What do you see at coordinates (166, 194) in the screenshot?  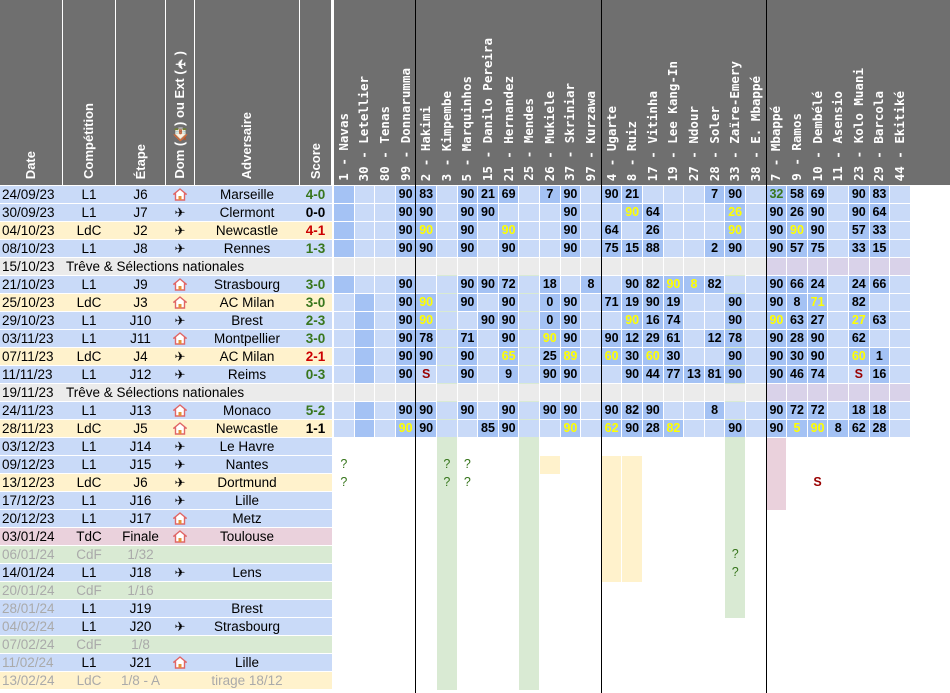 I see `match-row: 24/09/23 L1 J6 Marseille 4-0` at bounding box center [166, 194].